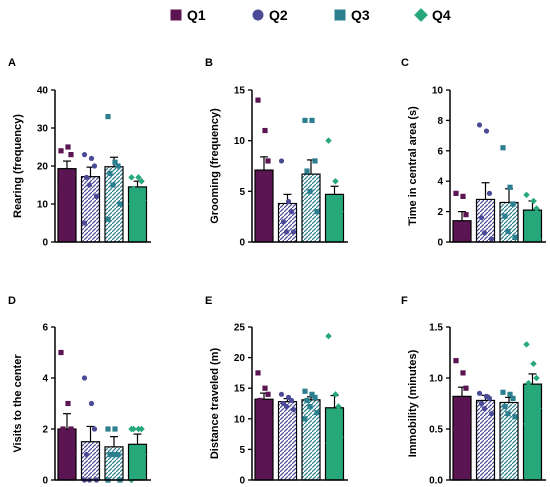  What do you see at coordinates (276, 391) in the screenshot?
I see `panel-e: E Distance traveled (m) 0 5 10 15 20 25` at bounding box center [276, 391].